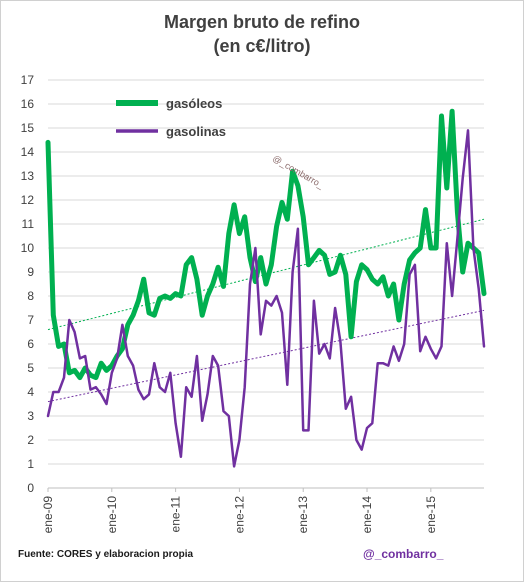 This screenshot has height=582, width=524. I want to click on chart-title: Margen bruto de refino, so click(261, 22).